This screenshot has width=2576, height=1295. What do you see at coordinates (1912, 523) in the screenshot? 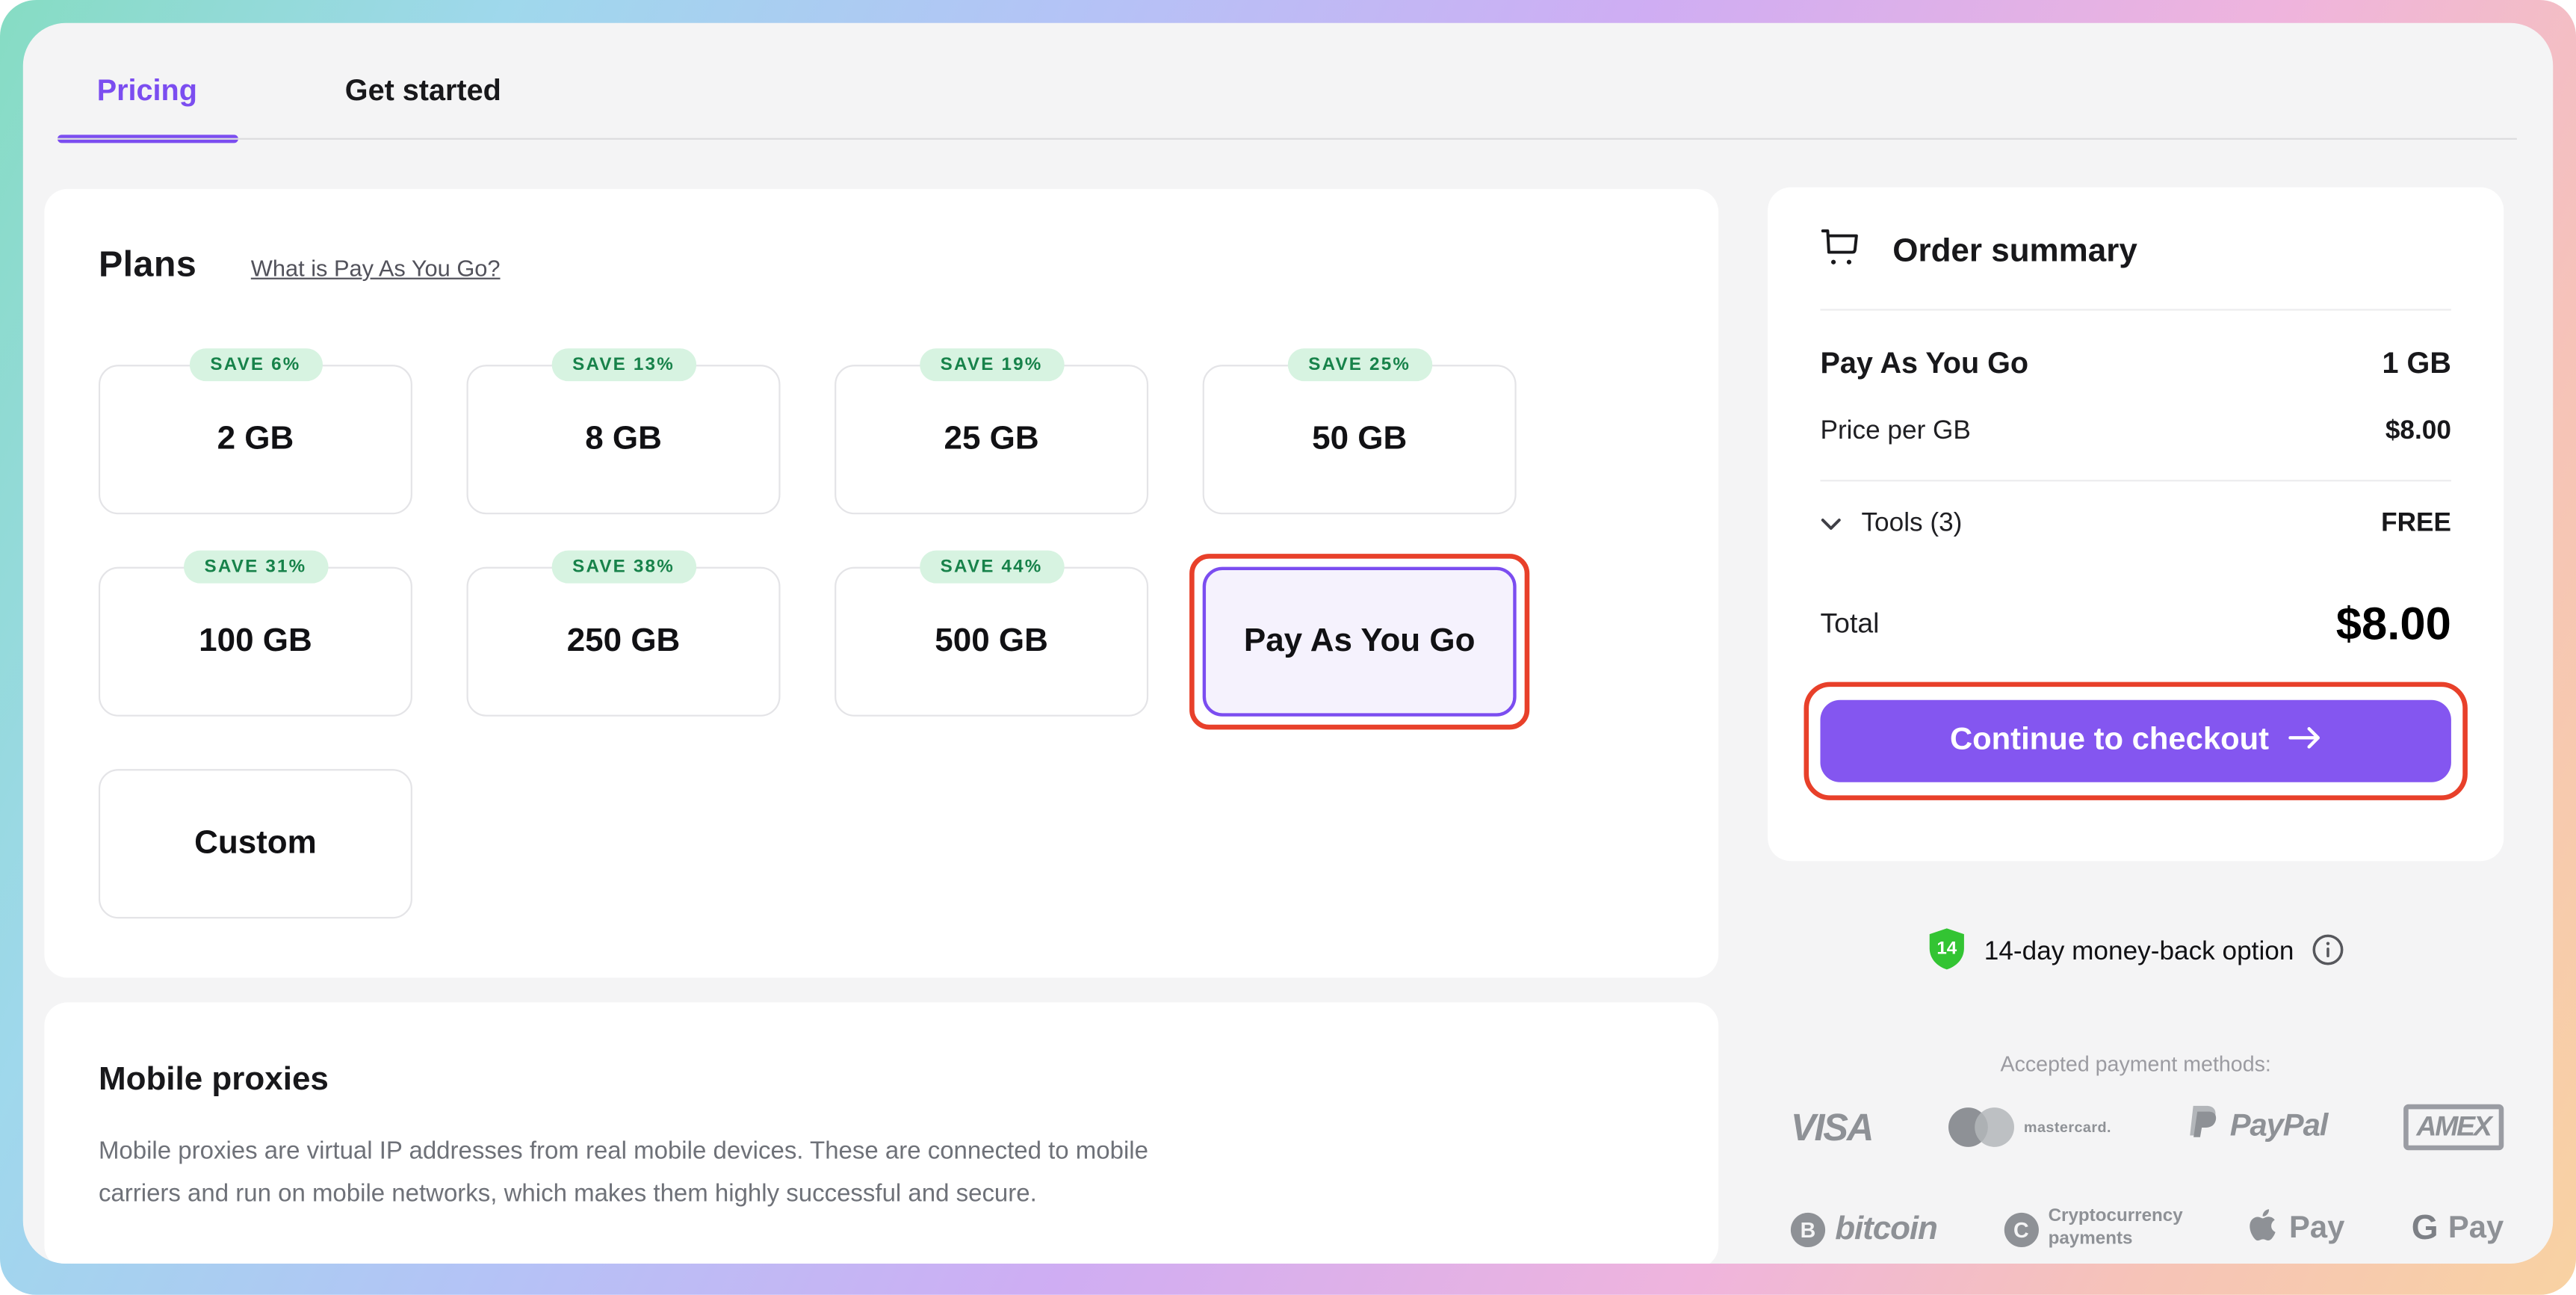
I see `order-tools-label: Tools (3)` at bounding box center [1912, 523].